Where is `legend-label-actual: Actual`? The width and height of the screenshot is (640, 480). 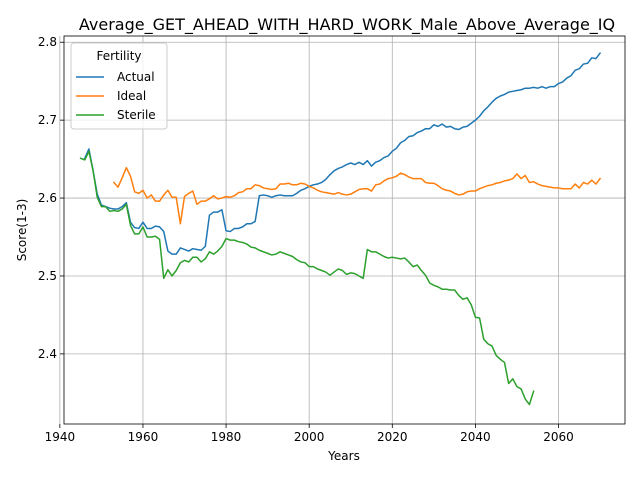
legend-label-actual: Actual is located at coordinates (136, 77).